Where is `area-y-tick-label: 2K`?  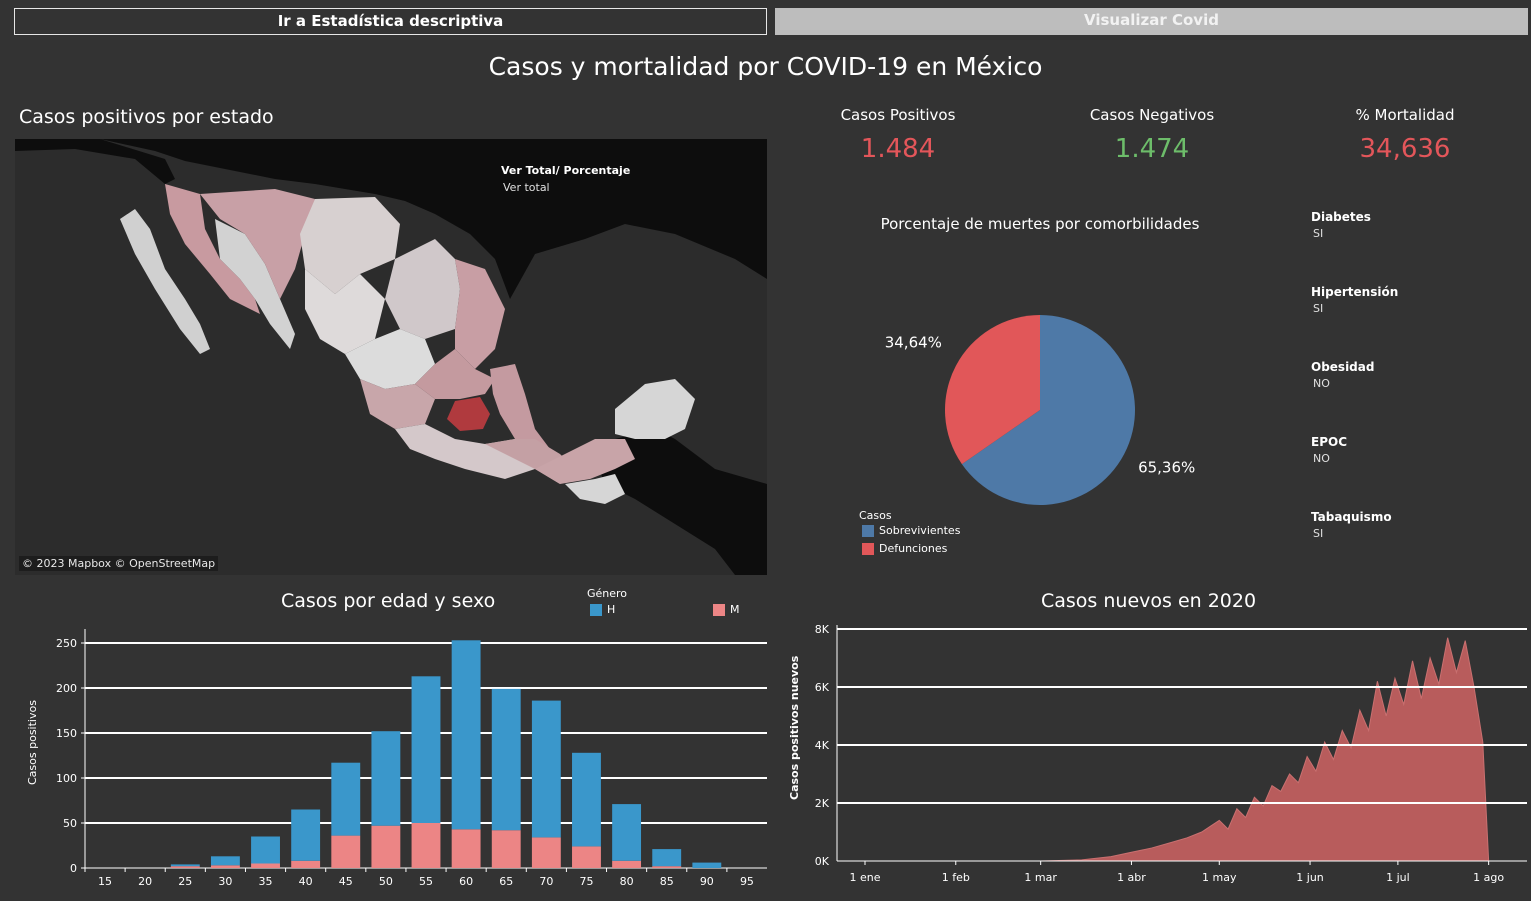
area-y-tick-label: 2K is located at coordinates (822, 803).